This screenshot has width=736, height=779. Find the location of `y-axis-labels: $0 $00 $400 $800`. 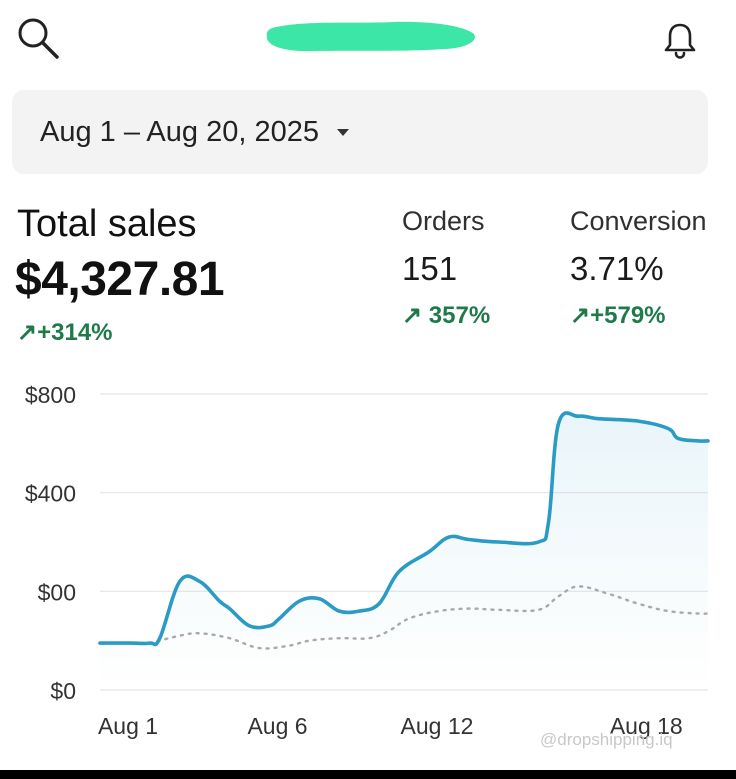

y-axis-labels: $0 $00 $400 $800 is located at coordinates (50, 543).